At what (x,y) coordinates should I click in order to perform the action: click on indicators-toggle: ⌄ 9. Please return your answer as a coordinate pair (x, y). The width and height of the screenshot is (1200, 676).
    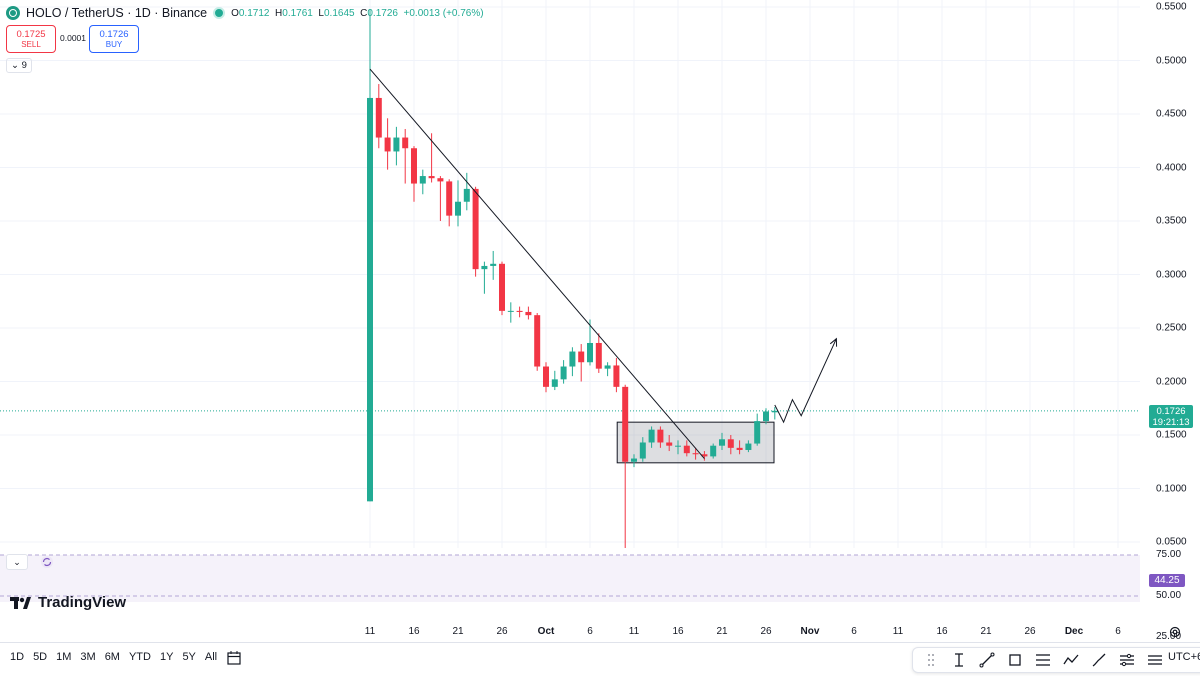
    Looking at the image, I should click on (19, 65).